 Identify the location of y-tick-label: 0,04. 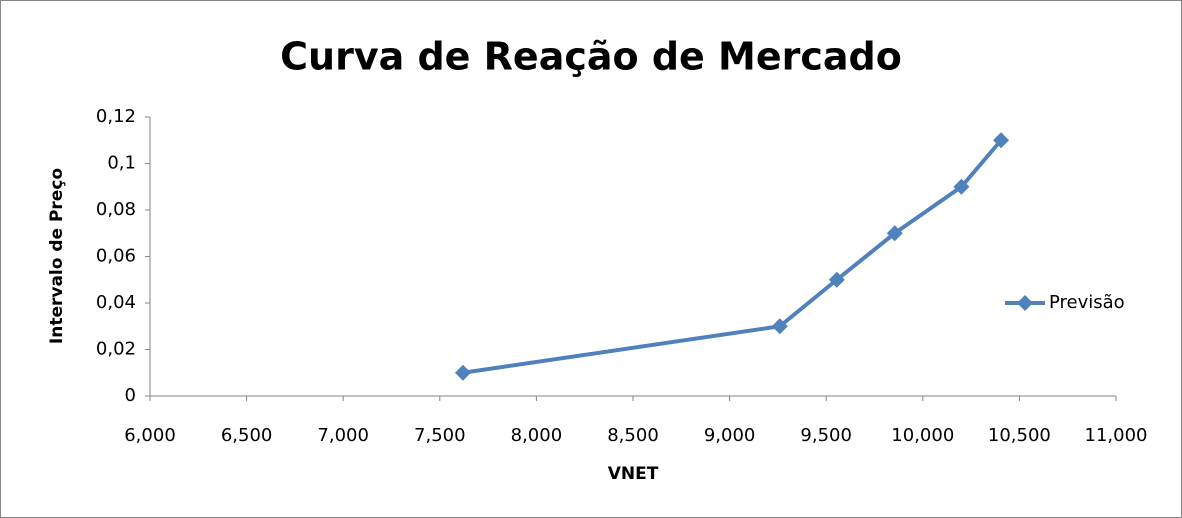
(116, 302).